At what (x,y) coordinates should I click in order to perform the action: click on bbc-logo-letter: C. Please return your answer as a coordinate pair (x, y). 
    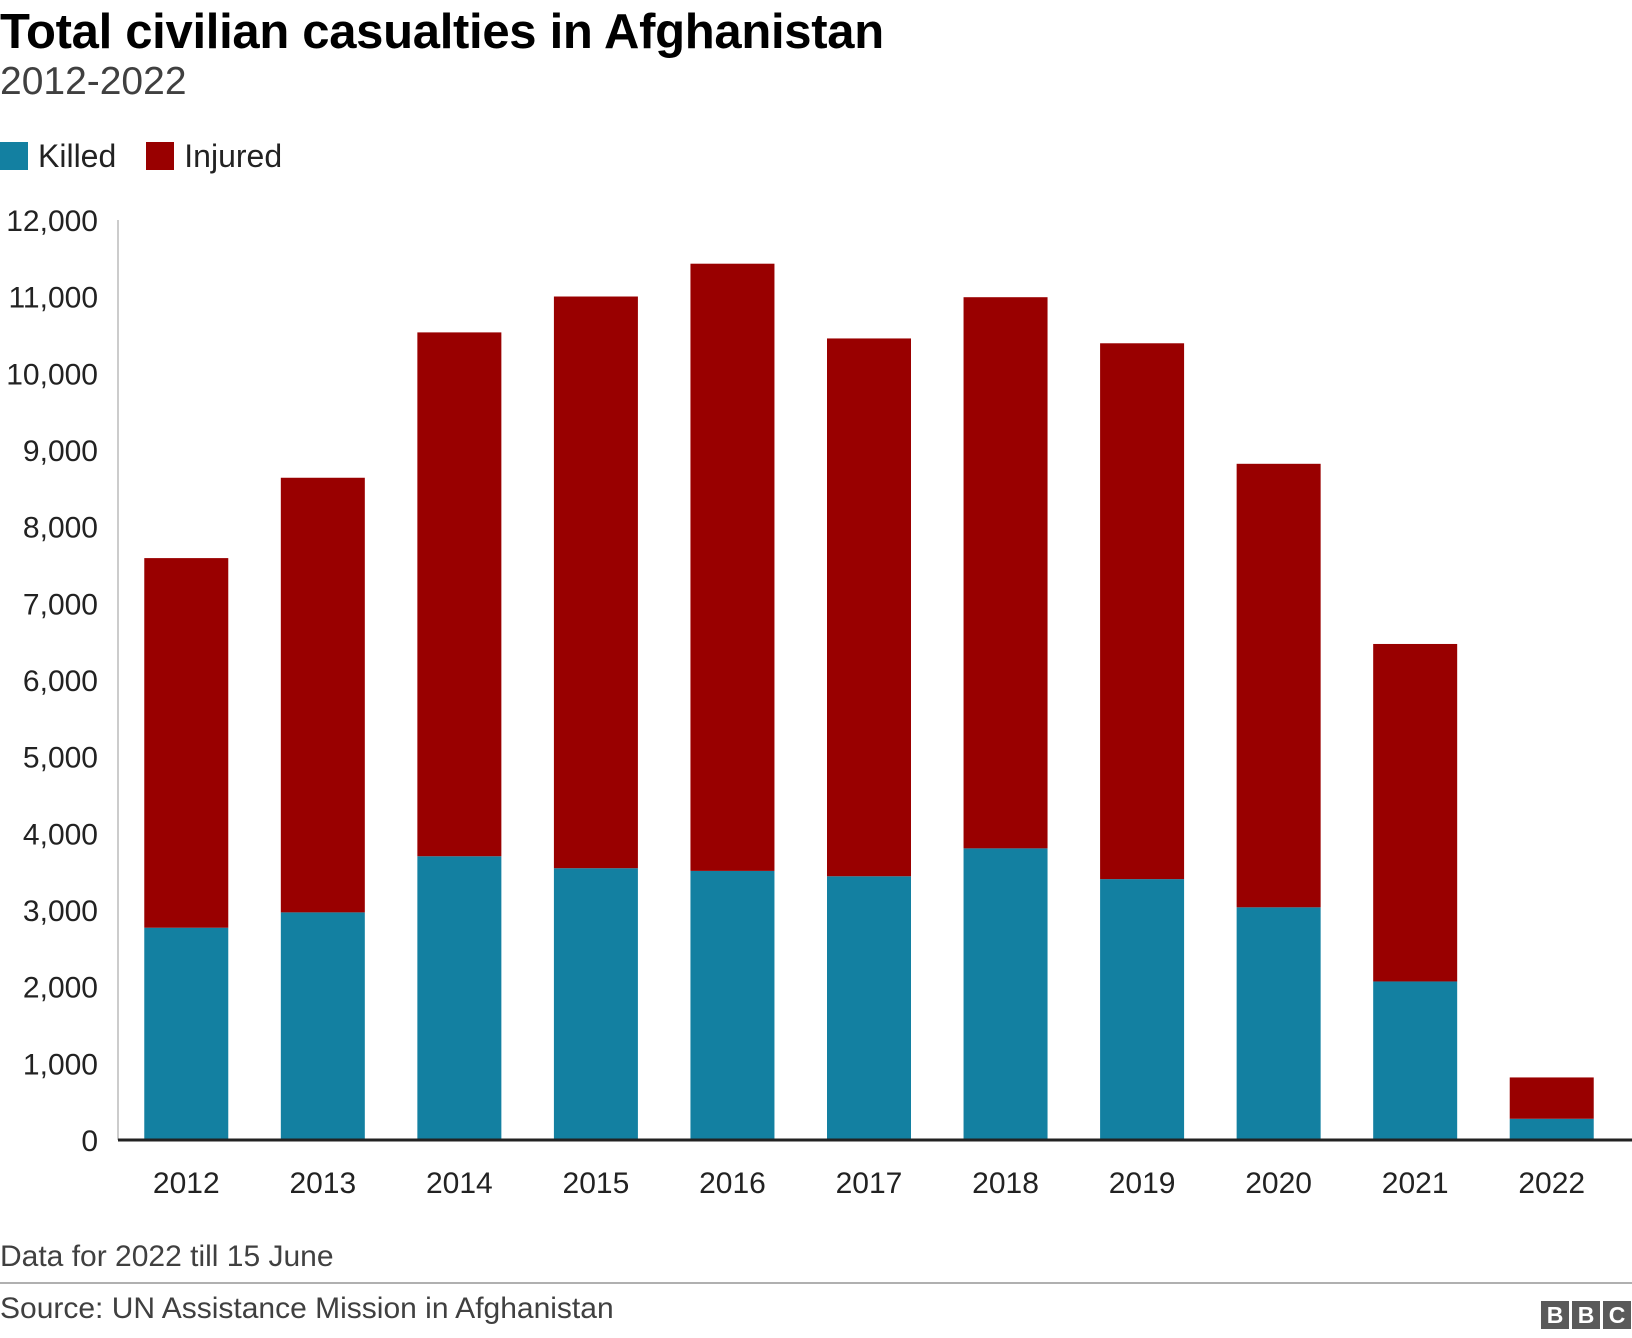
    Looking at the image, I should click on (1617, 1315).